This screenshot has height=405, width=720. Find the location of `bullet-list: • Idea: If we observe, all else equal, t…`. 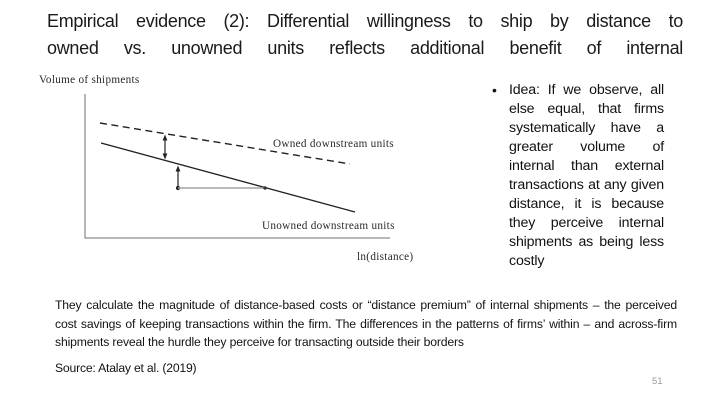

bullet-list: • Idea: If we observe, all else equal, t… is located at coordinates (578, 176).